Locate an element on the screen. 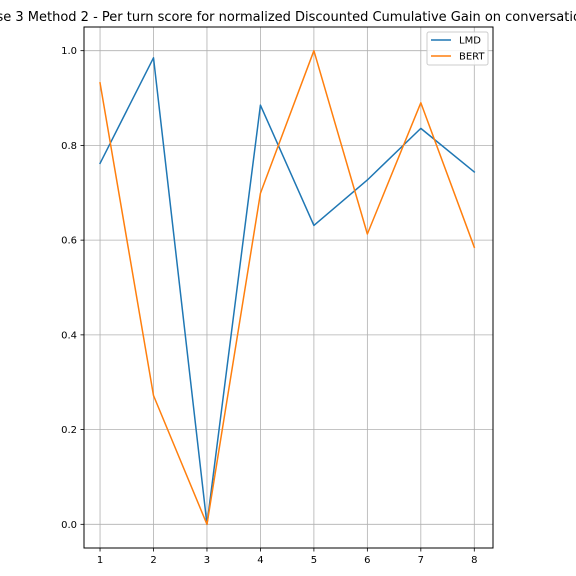 This screenshot has width=576, height=576. y-tick-label: 0.6 is located at coordinates (69, 241).